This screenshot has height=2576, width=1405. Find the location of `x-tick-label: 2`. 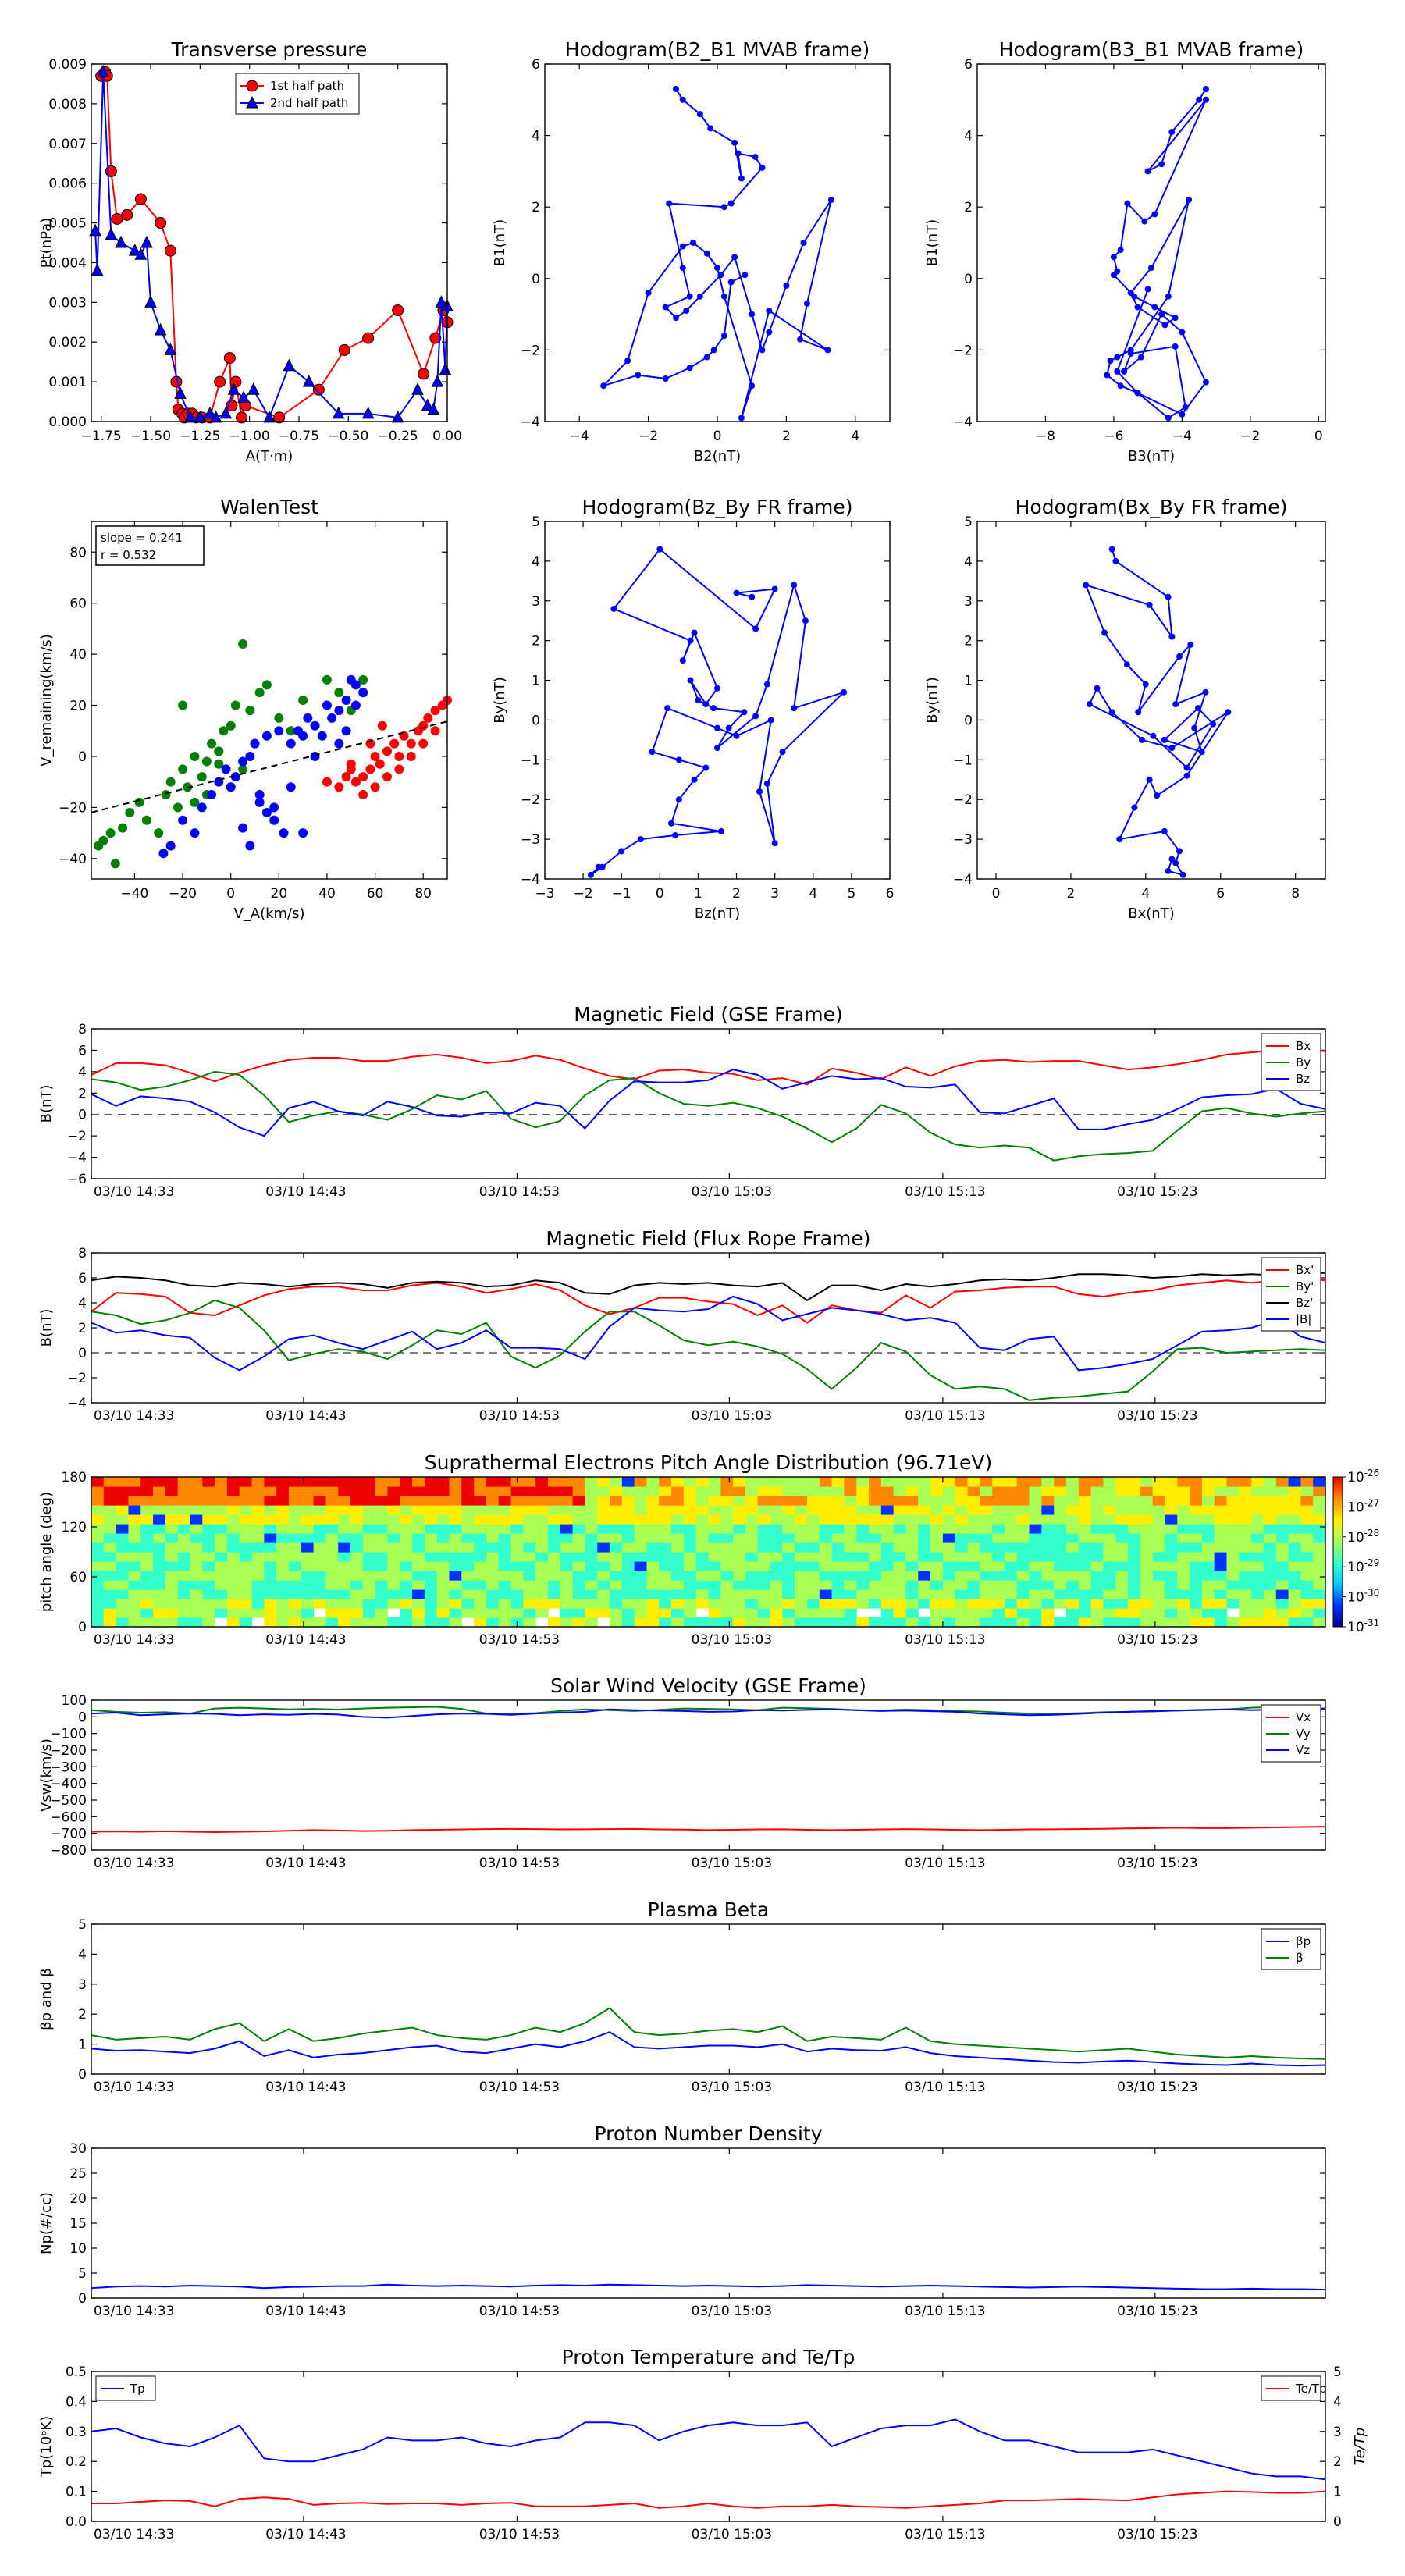

x-tick-label: 2 is located at coordinates (1071, 894).